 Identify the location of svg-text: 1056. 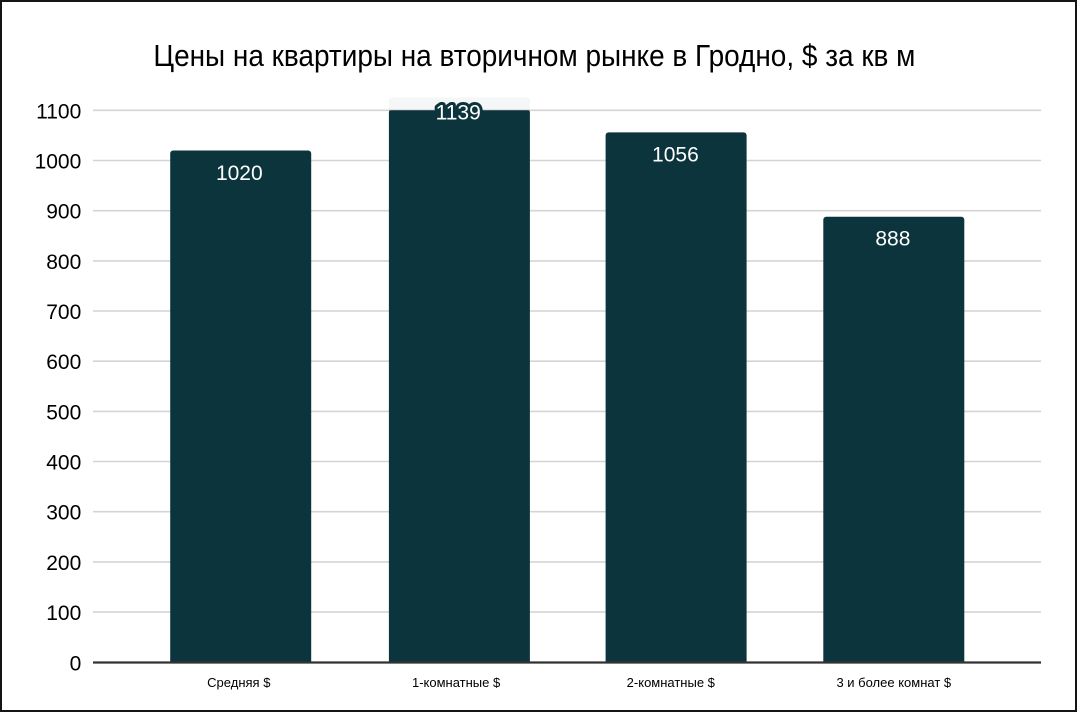
(675, 154).